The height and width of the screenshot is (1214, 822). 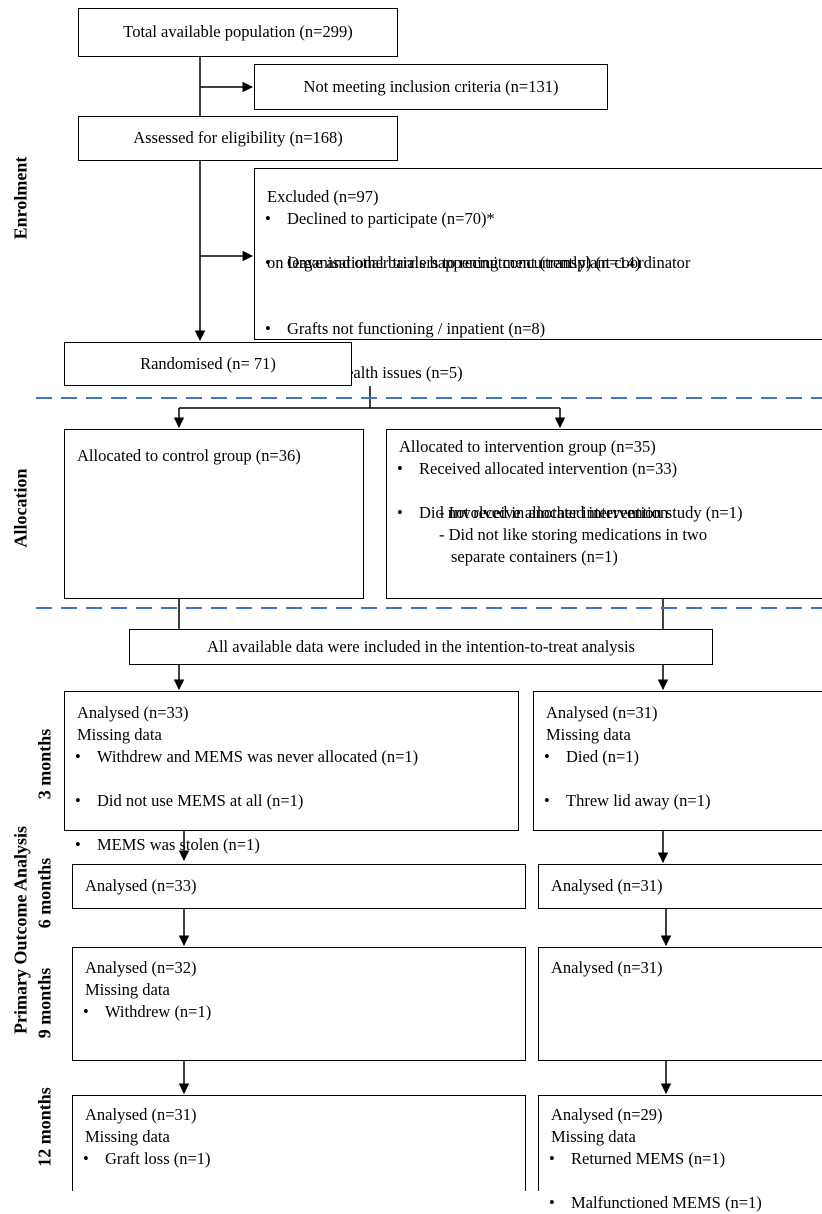 I want to click on m12-control-missing-label: Missing data, so click(x=127, y=1136).